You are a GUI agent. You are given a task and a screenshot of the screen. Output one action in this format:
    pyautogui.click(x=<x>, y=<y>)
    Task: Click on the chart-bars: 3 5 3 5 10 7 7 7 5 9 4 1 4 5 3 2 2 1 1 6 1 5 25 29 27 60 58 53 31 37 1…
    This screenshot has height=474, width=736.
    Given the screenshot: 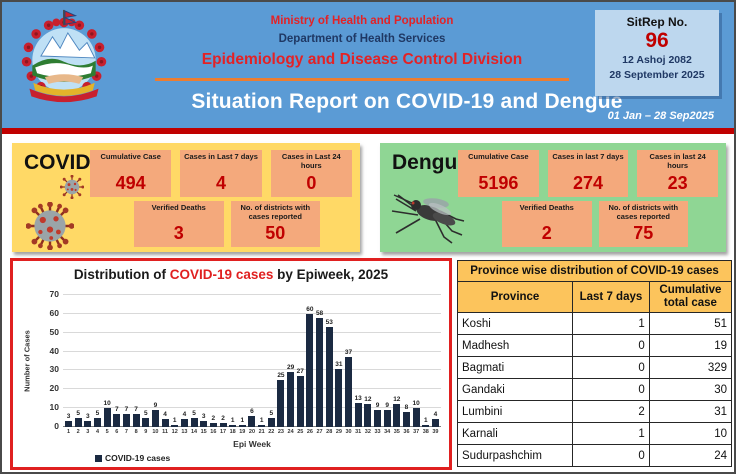 What is the action you would take?
    pyautogui.click(x=252, y=361)
    